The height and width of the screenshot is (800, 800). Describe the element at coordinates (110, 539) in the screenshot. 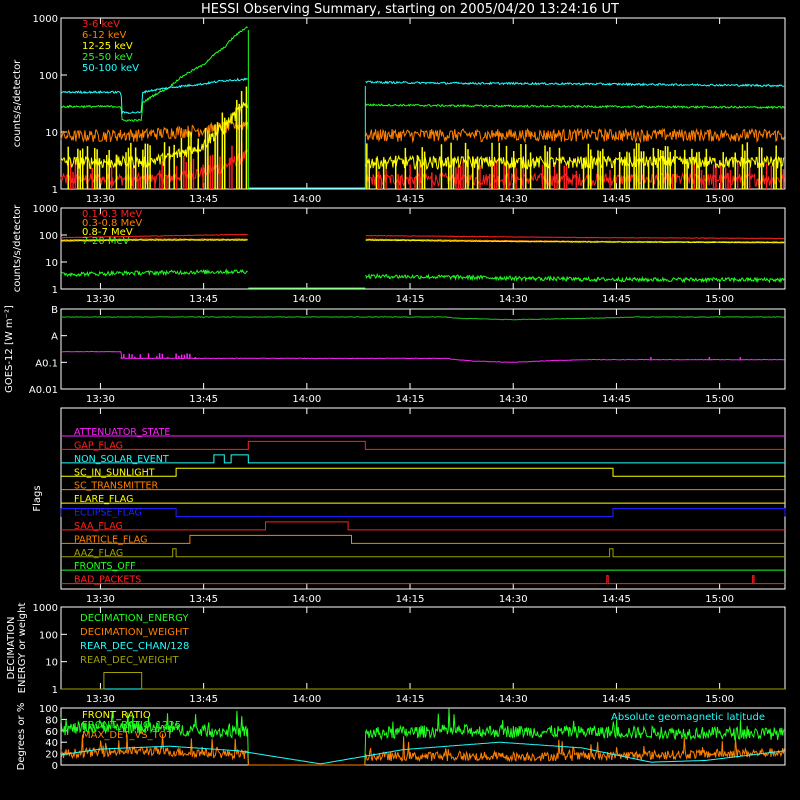

I see `panel-flags-label: PARTICLE_FLAG` at that location.